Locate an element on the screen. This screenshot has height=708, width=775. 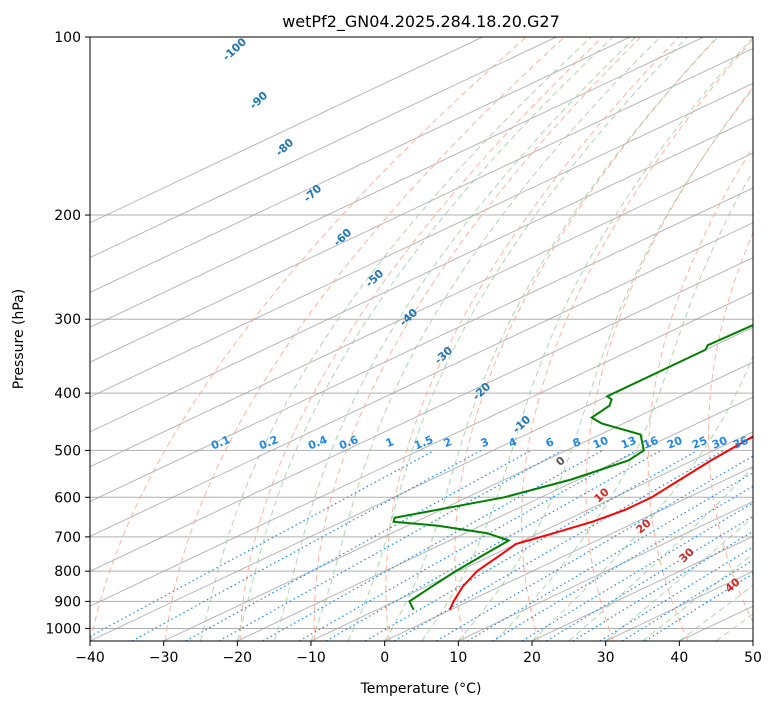
y-tick-label: 200 is located at coordinates (67, 216).